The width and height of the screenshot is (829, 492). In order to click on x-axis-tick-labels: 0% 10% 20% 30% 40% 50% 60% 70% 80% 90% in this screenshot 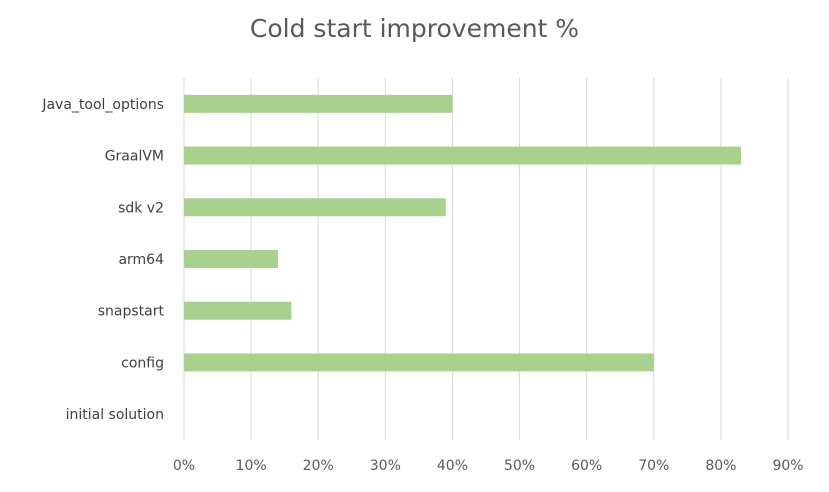, I will do `click(488, 466)`.